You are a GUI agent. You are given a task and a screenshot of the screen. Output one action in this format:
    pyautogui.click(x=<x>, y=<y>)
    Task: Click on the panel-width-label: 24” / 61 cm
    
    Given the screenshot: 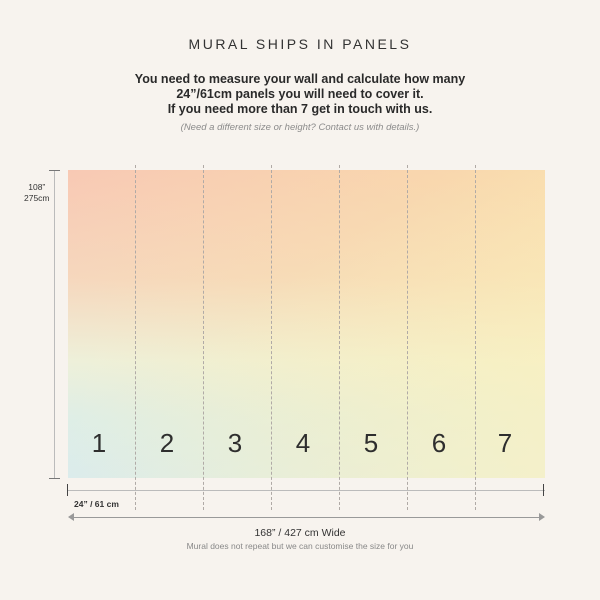 What is the action you would take?
    pyautogui.click(x=96, y=504)
    